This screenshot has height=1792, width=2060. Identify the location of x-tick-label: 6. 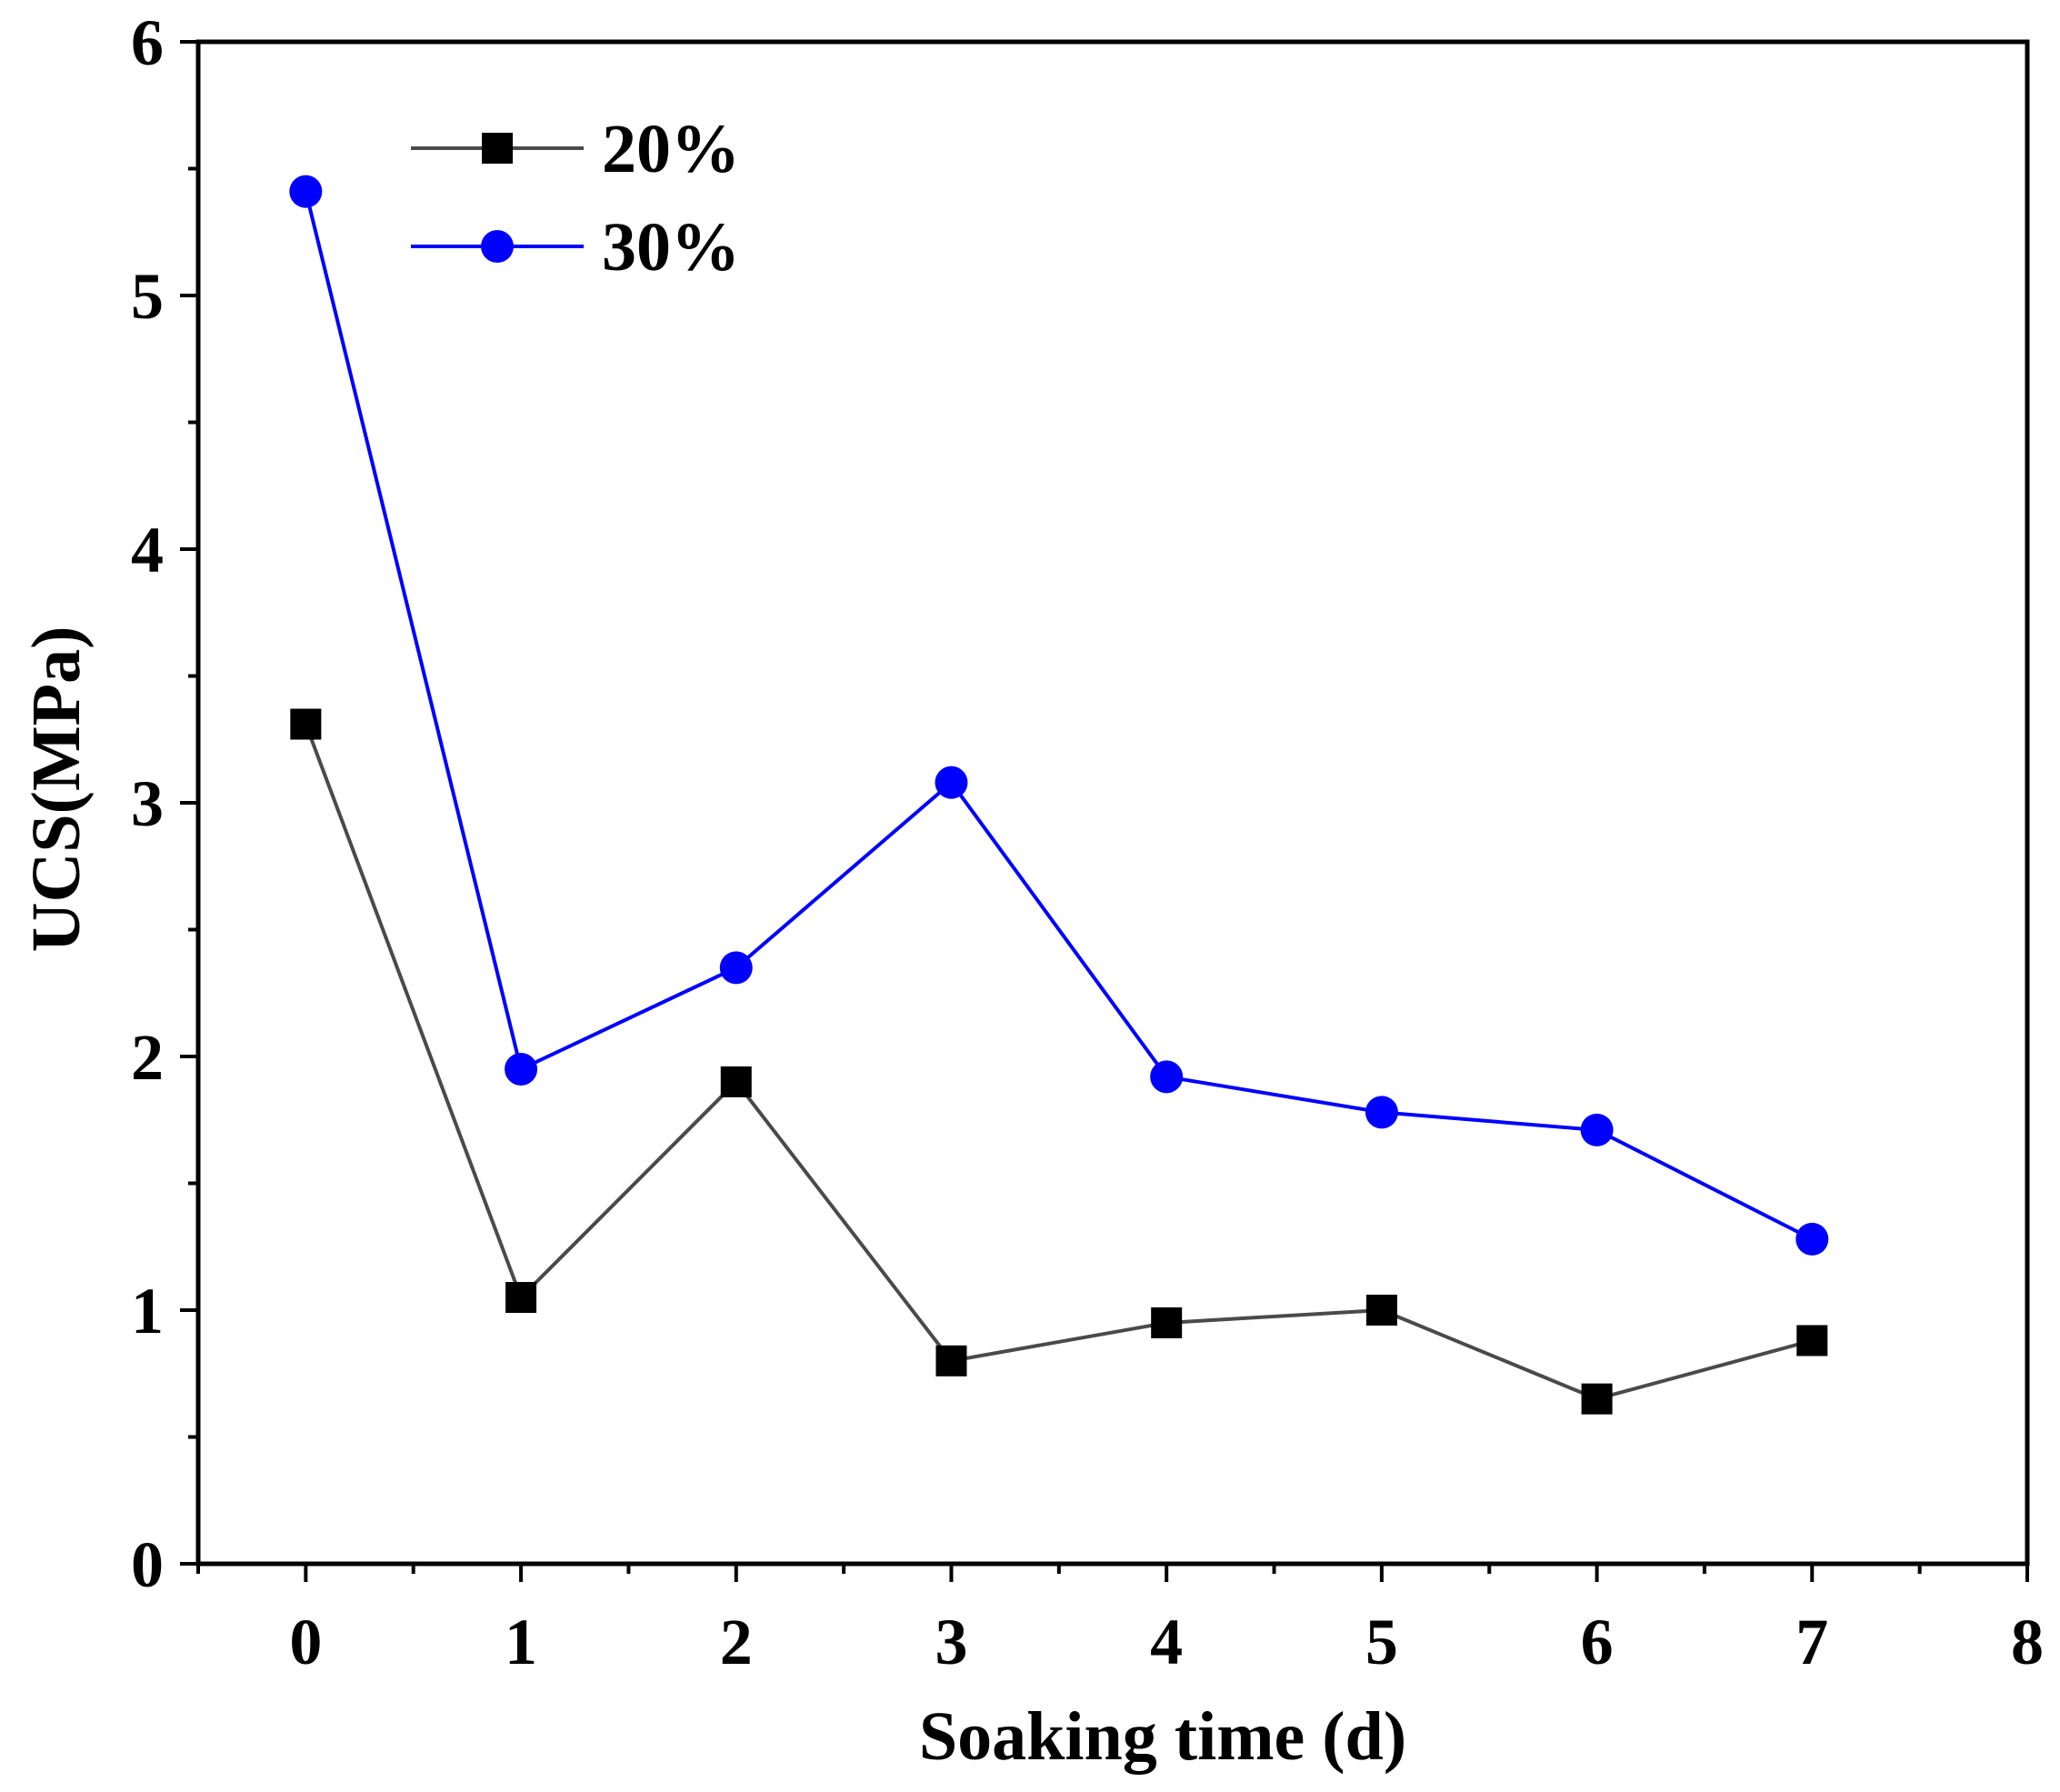
(1598, 1642).